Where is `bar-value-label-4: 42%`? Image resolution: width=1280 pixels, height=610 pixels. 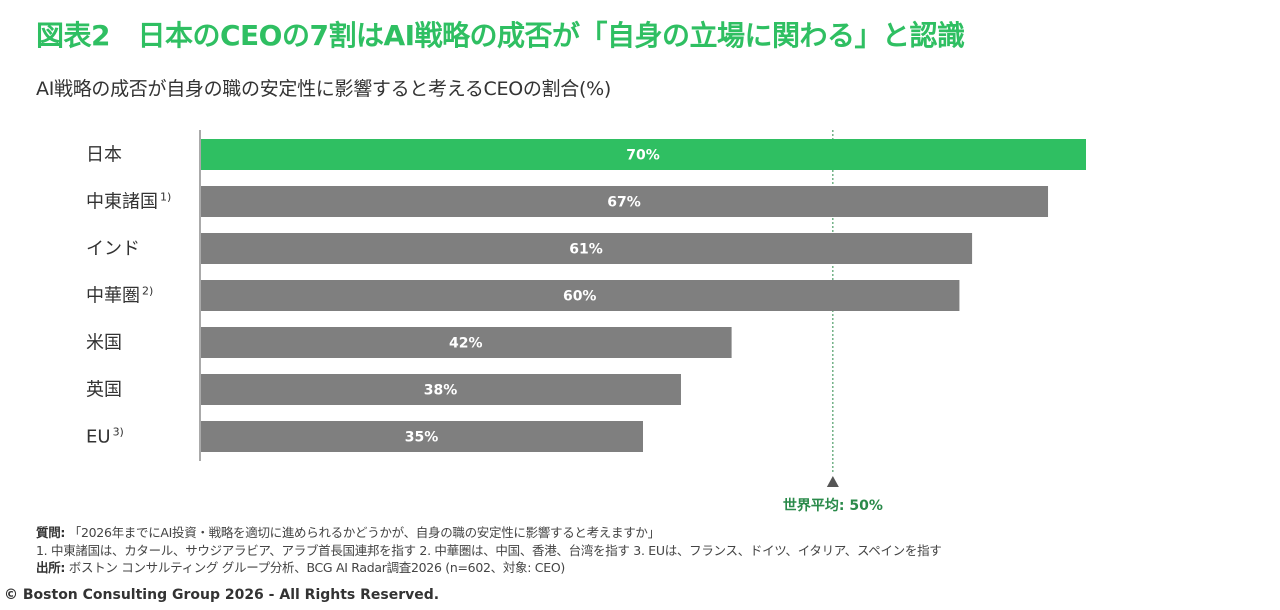
bar-value-label-4: 42% is located at coordinates (466, 344).